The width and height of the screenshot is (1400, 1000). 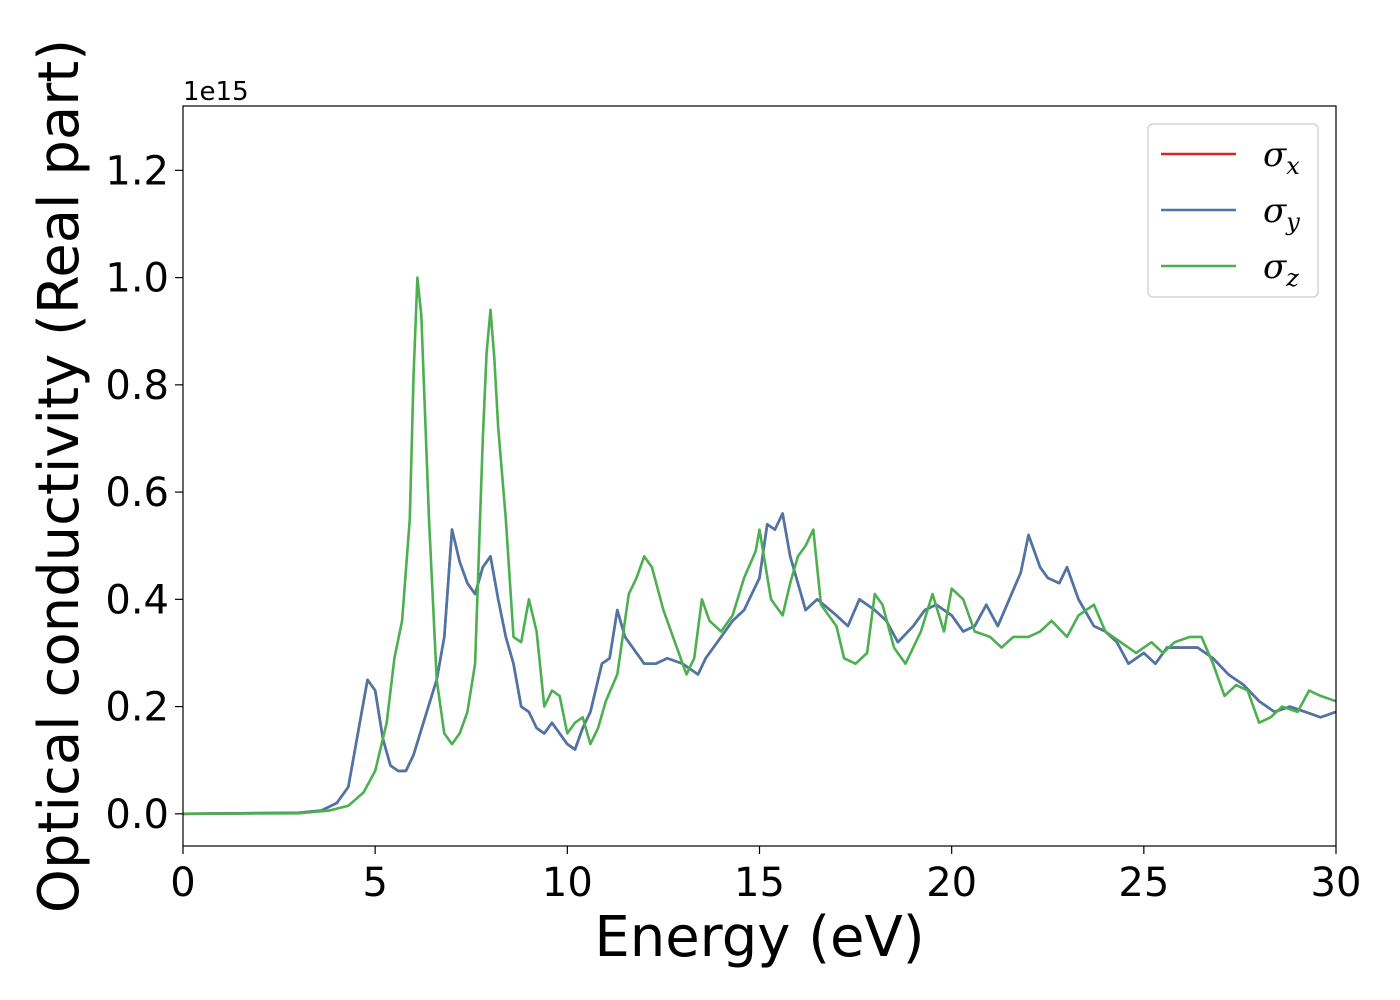 I want to click on legend-subscript: y, so click(x=1292, y=222).